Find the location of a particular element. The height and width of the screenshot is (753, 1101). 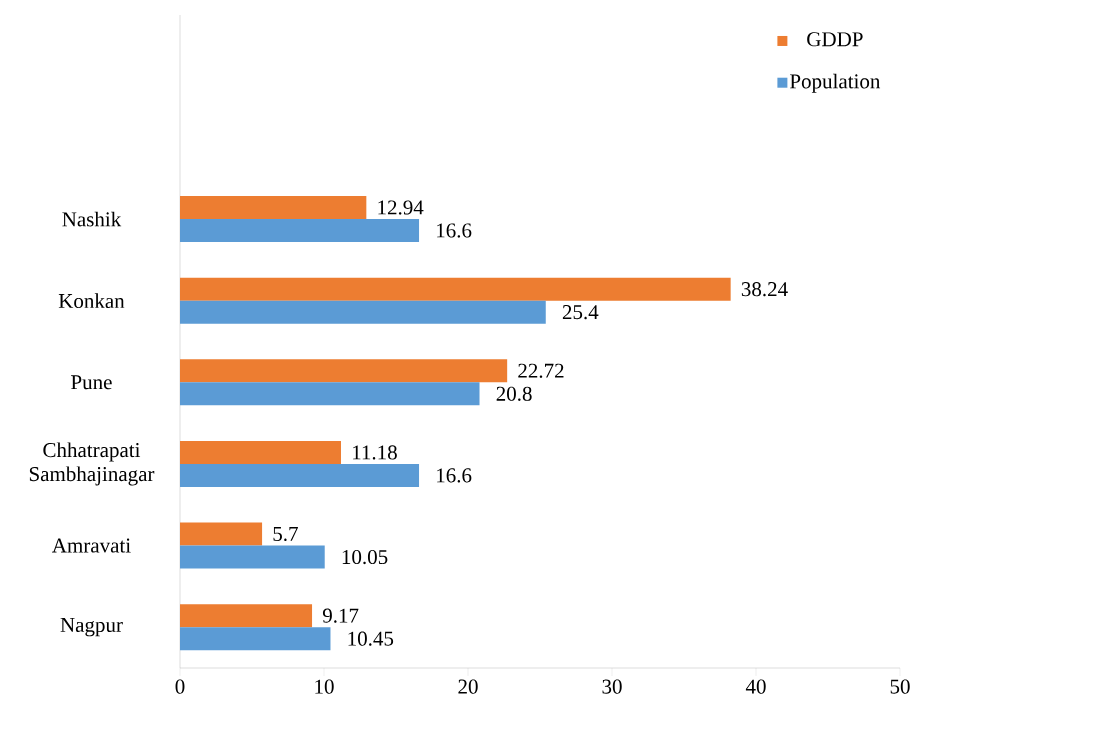

x-tick-label: 10 is located at coordinates (324, 686).